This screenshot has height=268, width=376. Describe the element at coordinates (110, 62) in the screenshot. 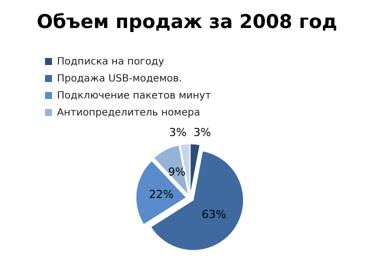

I see `legend-label: Подписка на погоду` at that location.